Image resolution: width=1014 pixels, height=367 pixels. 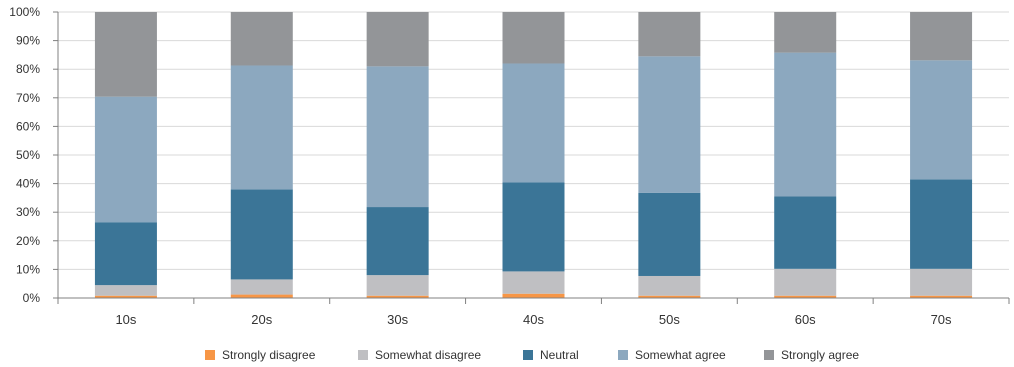 I want to click on y-tick-label: 90%, so click(x=28, y=41).